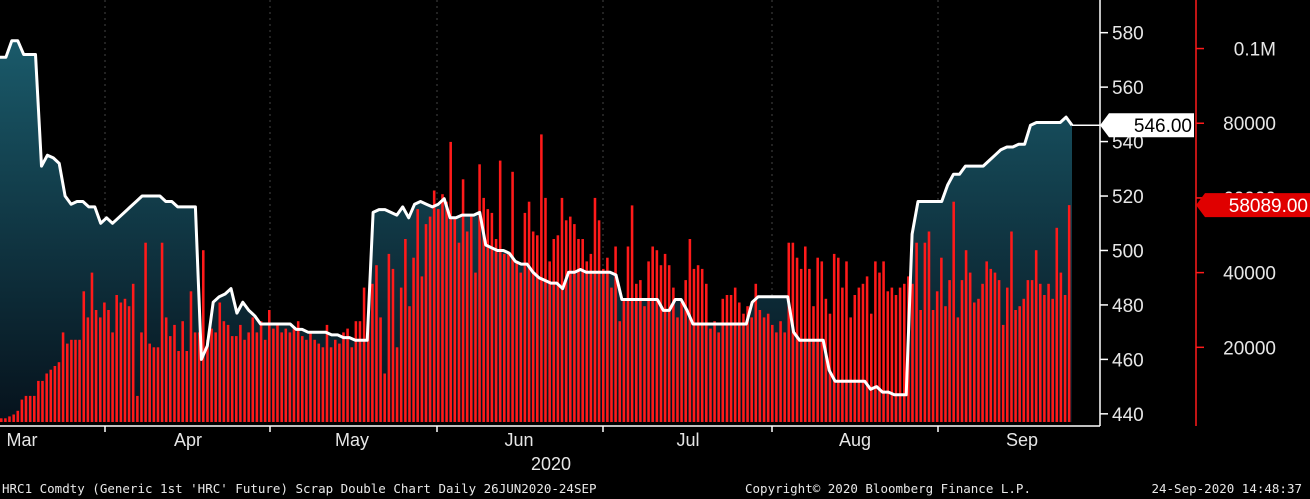 The height and width of the screenshot is (499, 1310). Describe the element at coordinates (1253, 205) in the screenshot. I see `volume-last-value-tag: 58089.00` at that location.